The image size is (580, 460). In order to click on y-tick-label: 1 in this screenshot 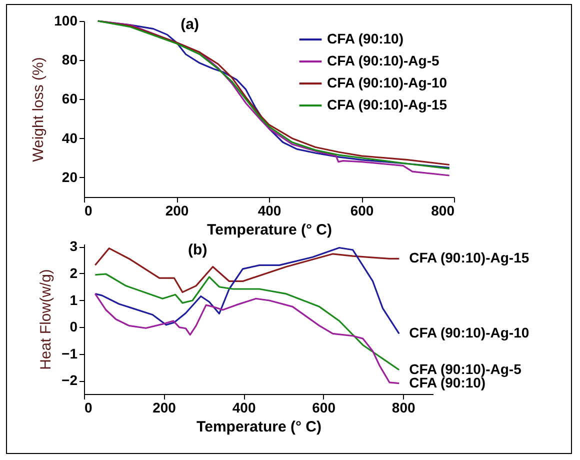, I will do `click(74, 300)`.